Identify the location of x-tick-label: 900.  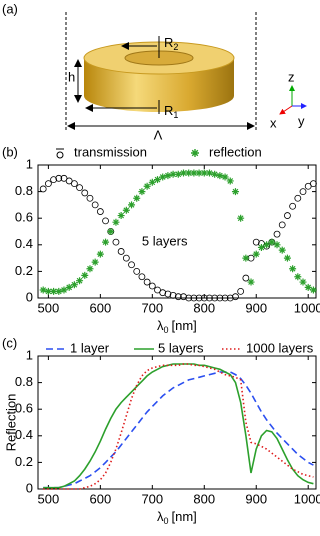
(256, 498).